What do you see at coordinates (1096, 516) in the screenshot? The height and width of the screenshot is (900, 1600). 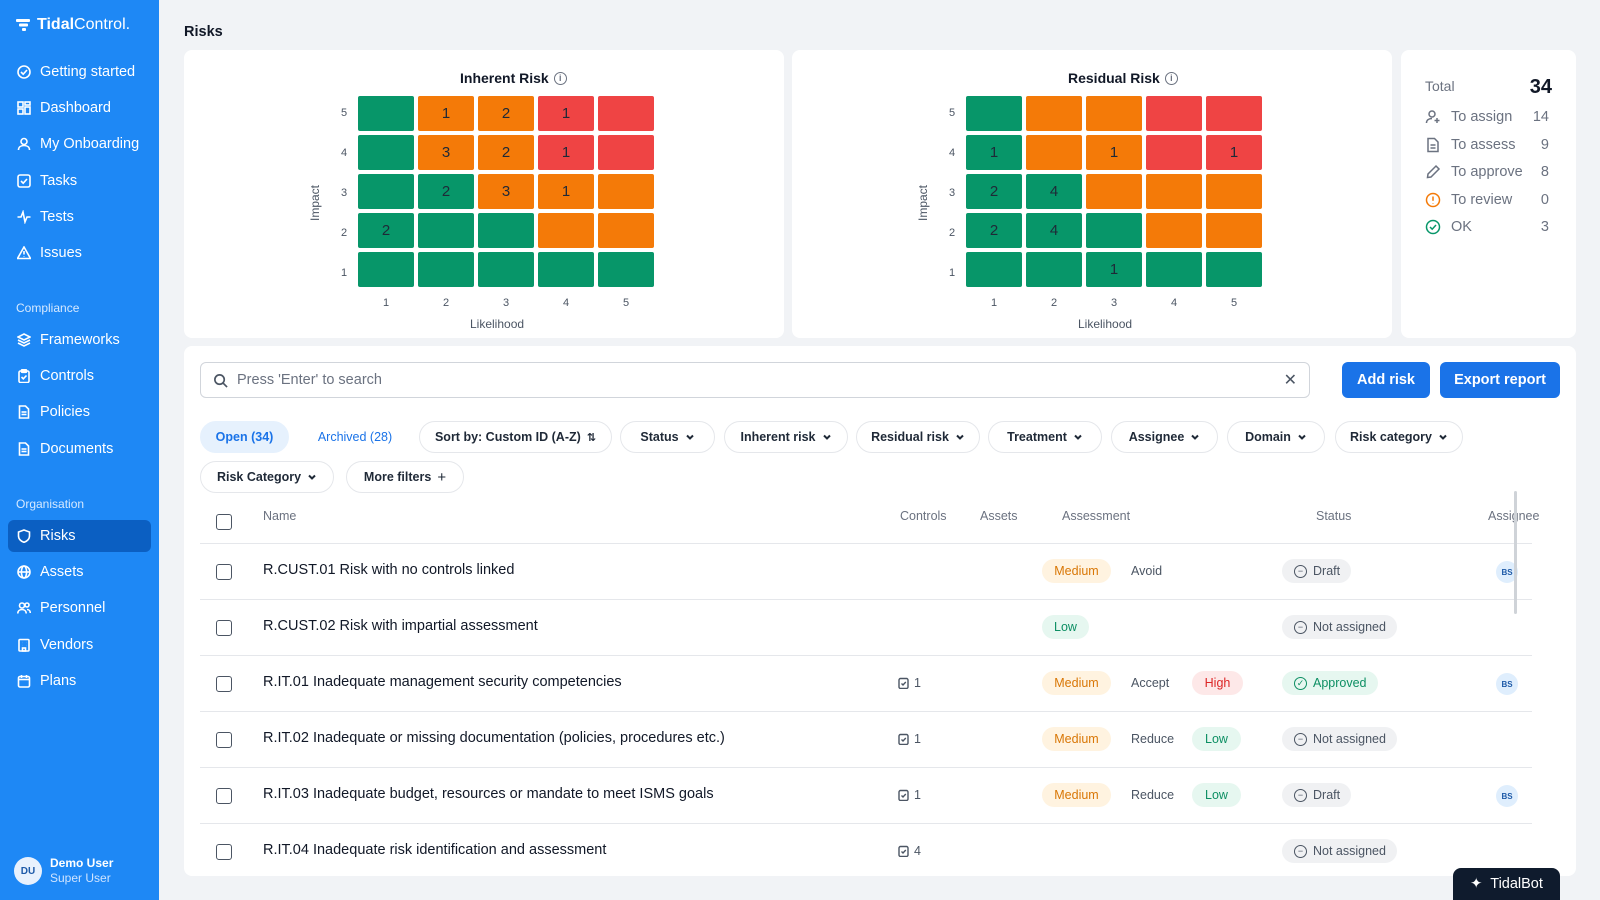 I see `column-header-assessment: Assessment` at bounding box center [1096, 516].